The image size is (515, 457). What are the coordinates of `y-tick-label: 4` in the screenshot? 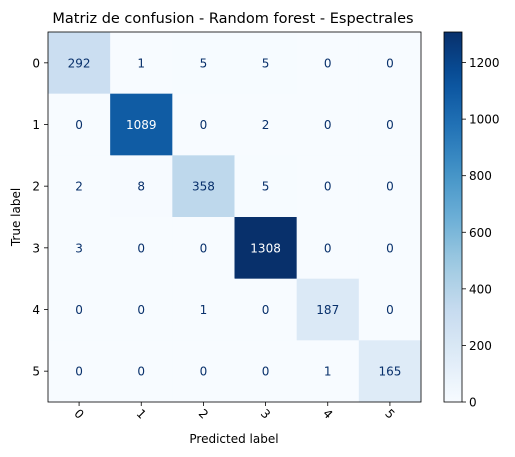 It's located at (36, 310).